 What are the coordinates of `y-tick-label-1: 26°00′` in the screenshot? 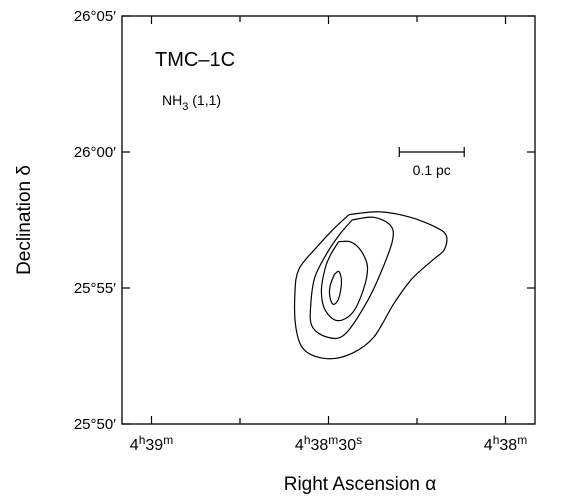 It's located at (95, 152).